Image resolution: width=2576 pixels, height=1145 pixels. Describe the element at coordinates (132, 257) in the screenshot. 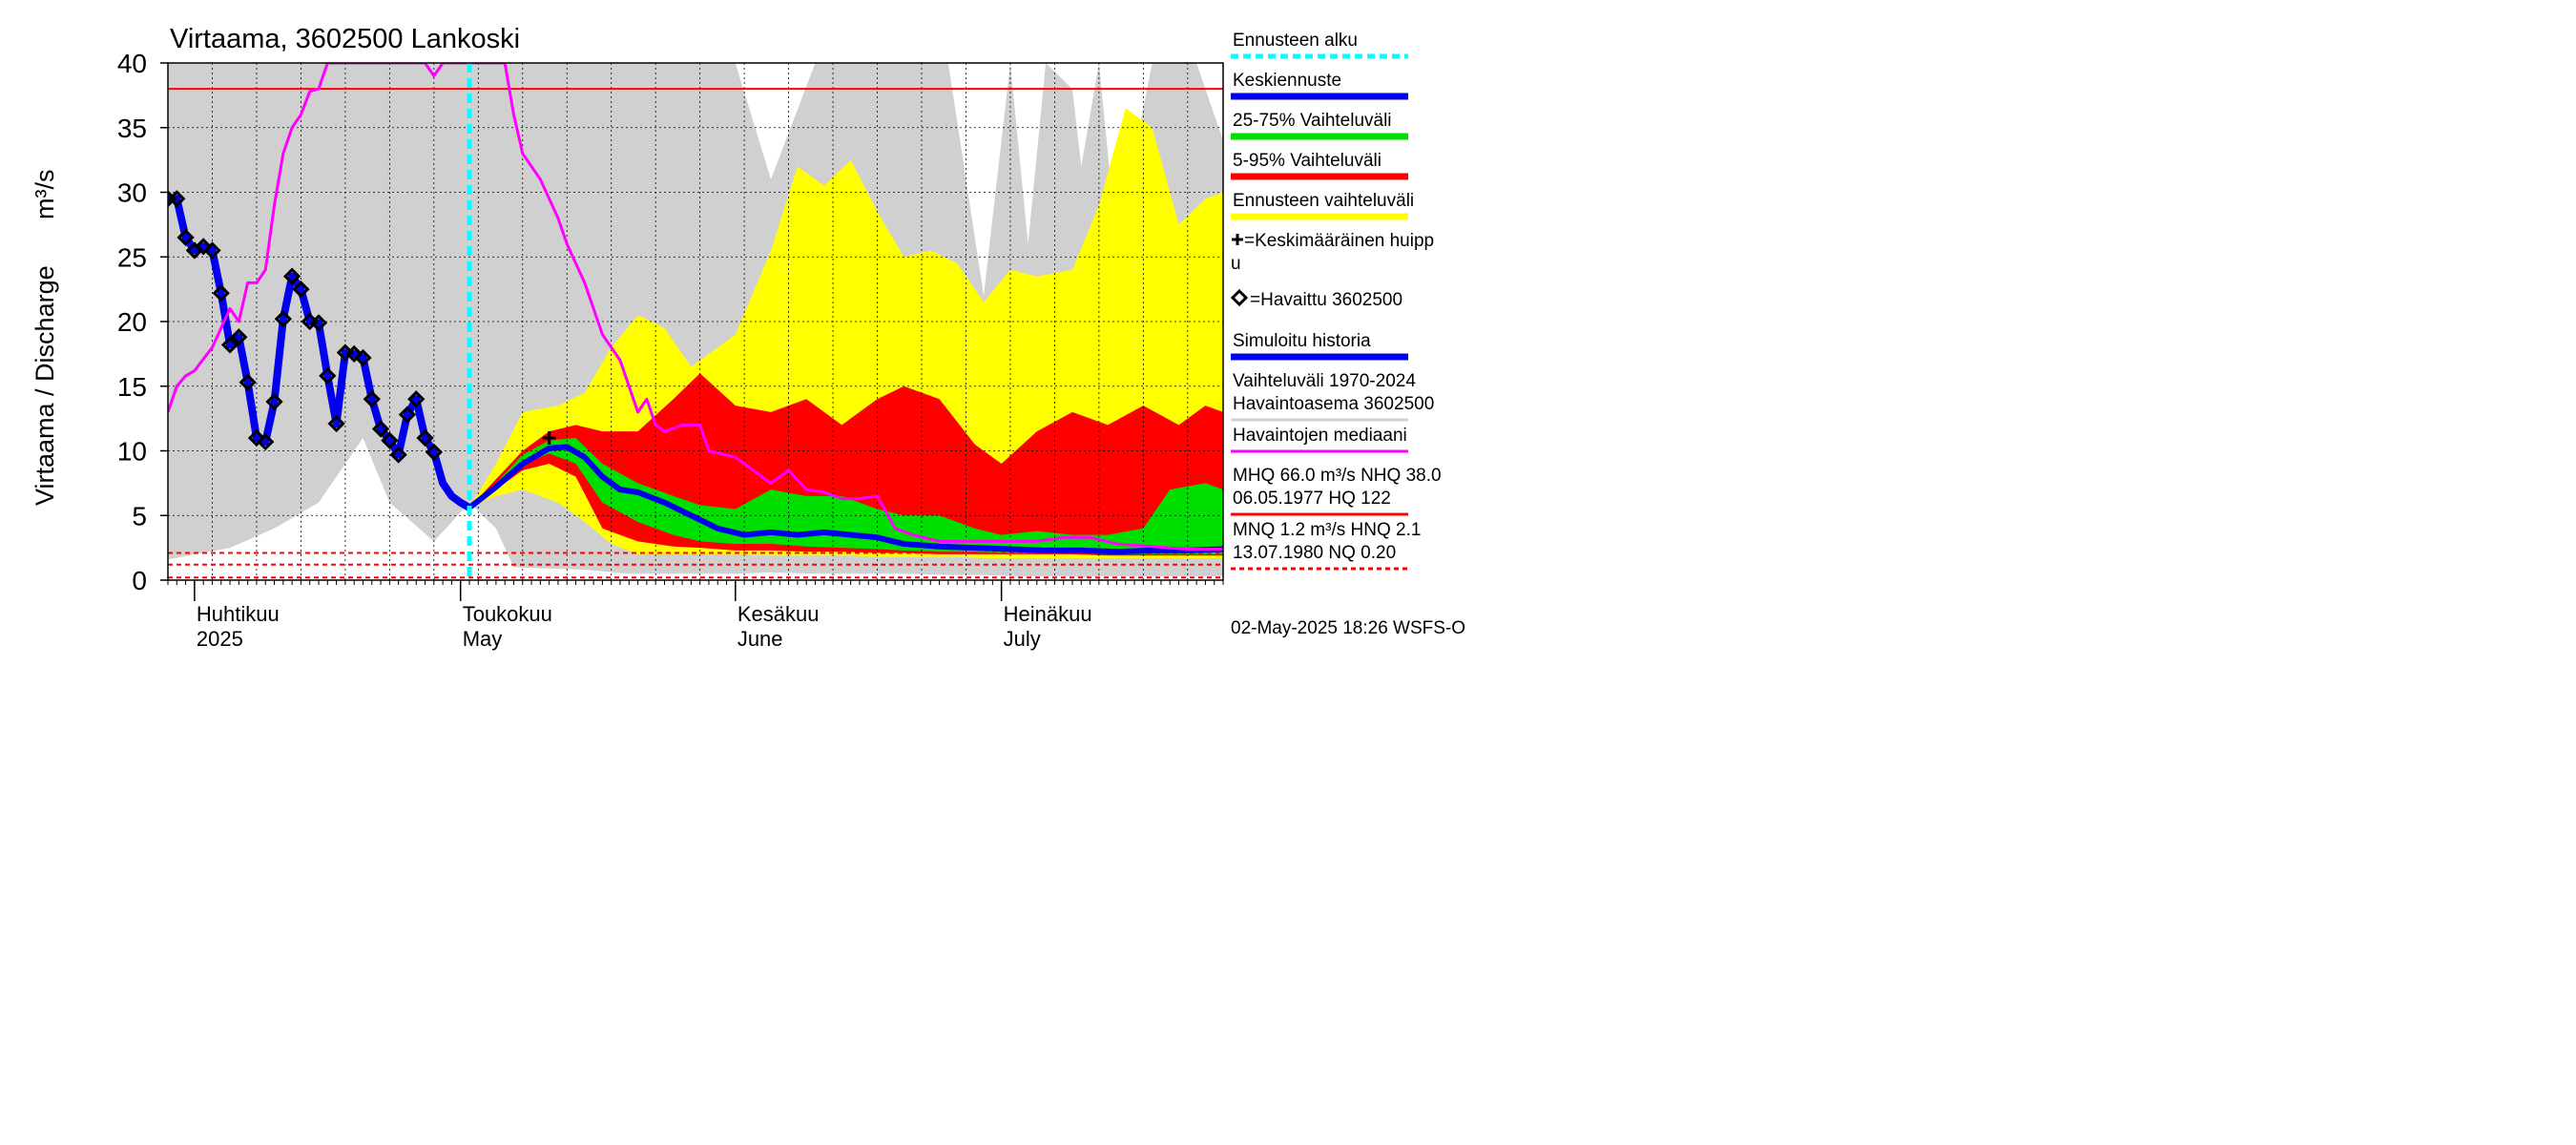

I see `y-tick-label: 25` at that location.